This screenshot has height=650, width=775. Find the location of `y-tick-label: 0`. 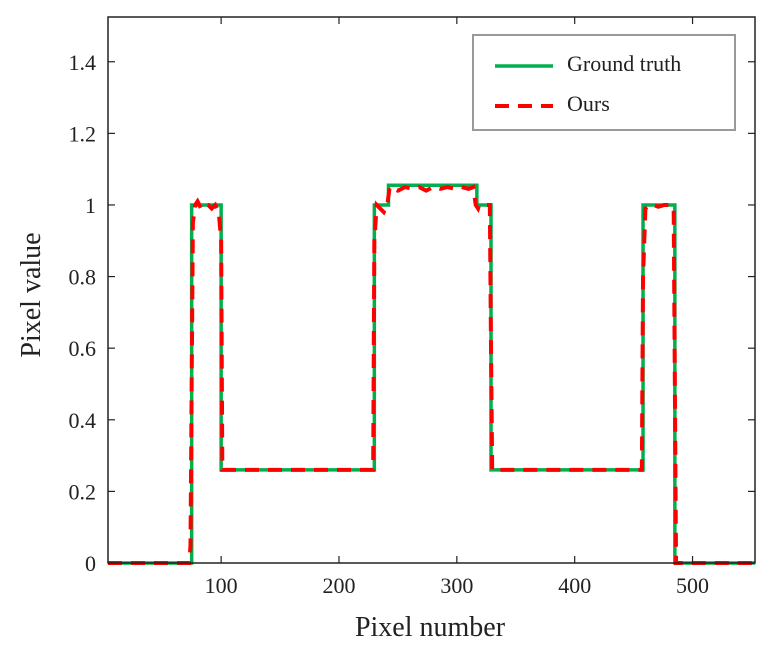

y-tick-label: 0 is located at coordinates (90, 563).